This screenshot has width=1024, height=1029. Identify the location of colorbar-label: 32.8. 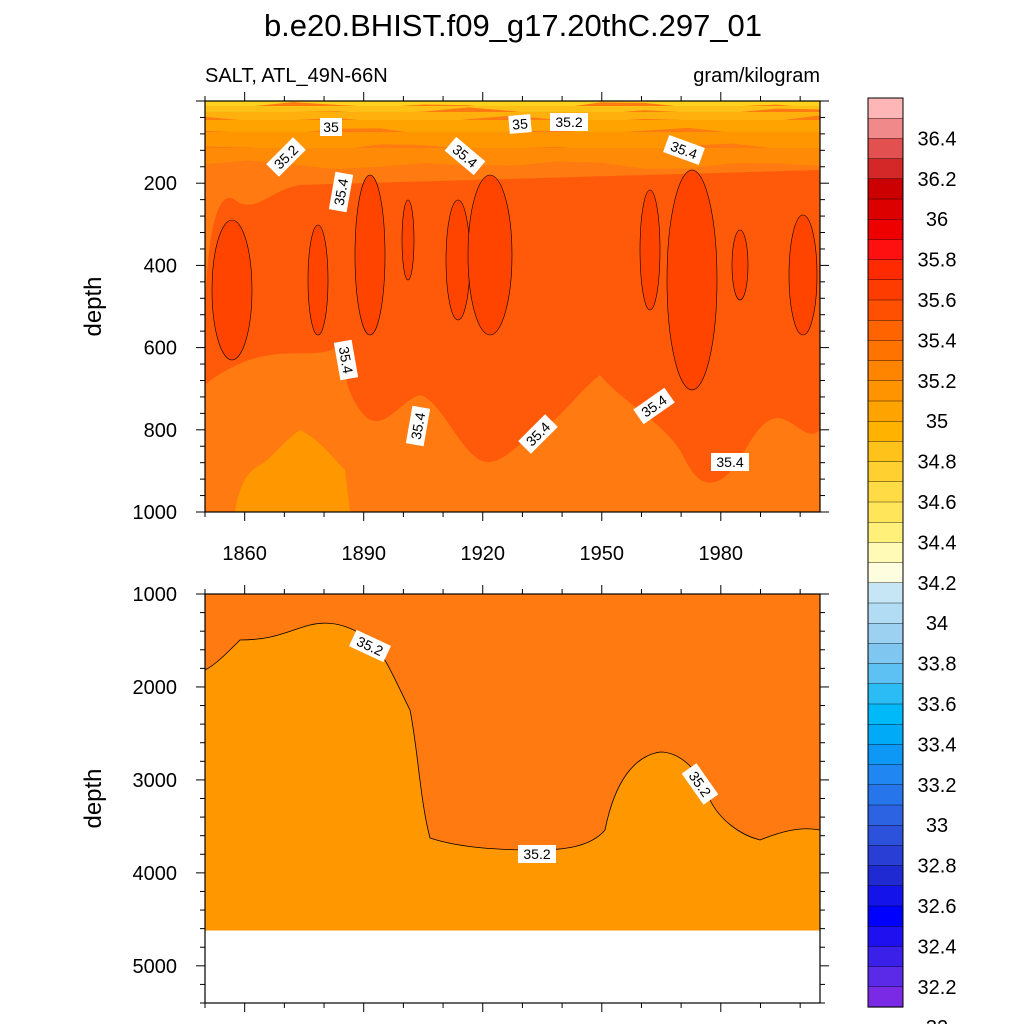
(937, 867).